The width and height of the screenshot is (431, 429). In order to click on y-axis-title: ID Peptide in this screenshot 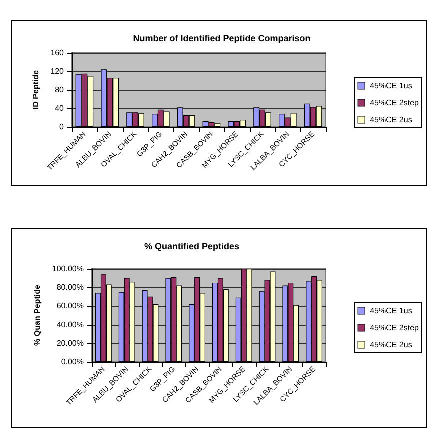, I will do `click(35, 90)`.